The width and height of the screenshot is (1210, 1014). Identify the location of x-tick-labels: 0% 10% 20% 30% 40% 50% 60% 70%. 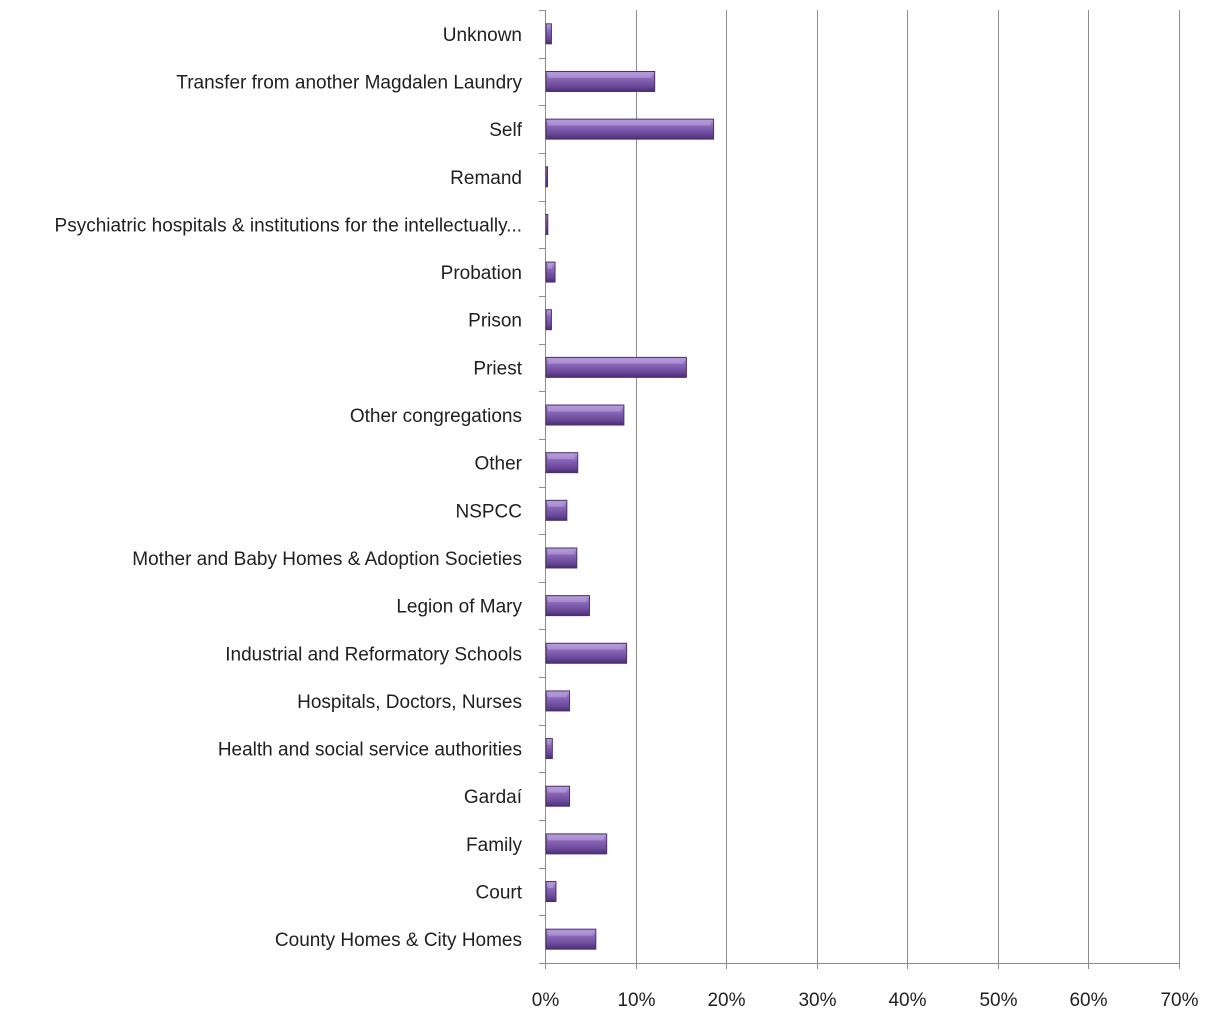
(865, 1000).